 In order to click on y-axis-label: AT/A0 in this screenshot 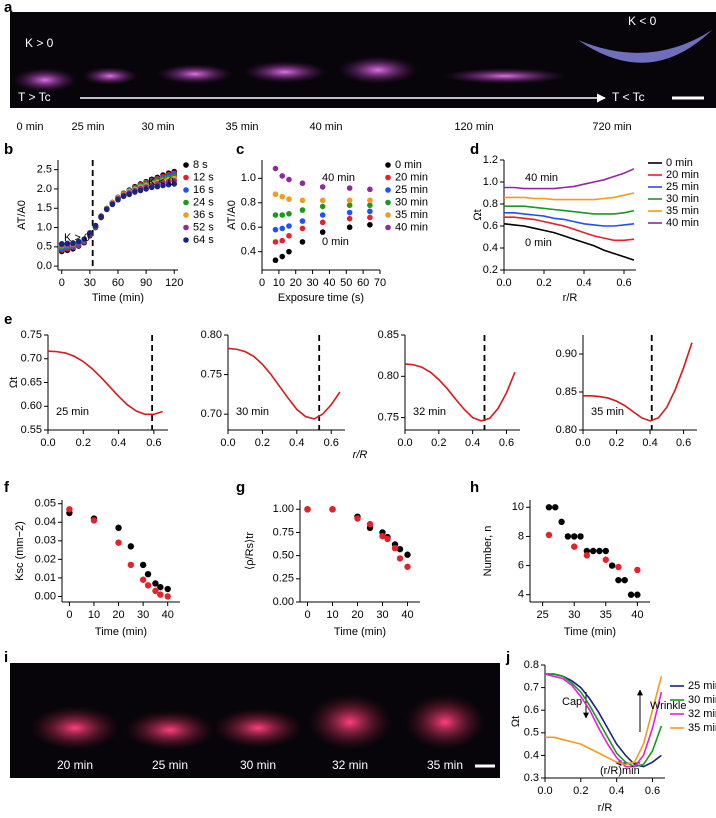, I will do `click(232, 215)`.